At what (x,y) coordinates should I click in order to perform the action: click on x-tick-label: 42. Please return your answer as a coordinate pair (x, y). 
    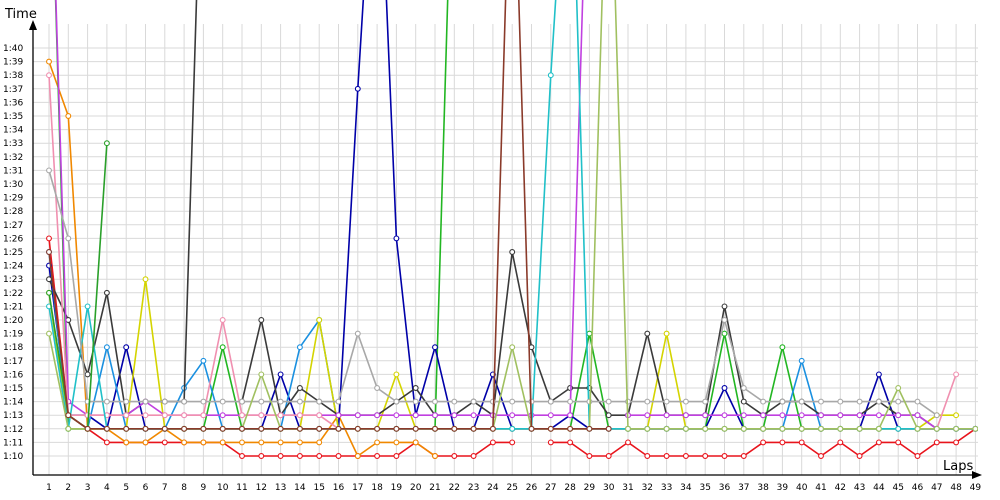
    Looking at the image, I should click on (840, 488).